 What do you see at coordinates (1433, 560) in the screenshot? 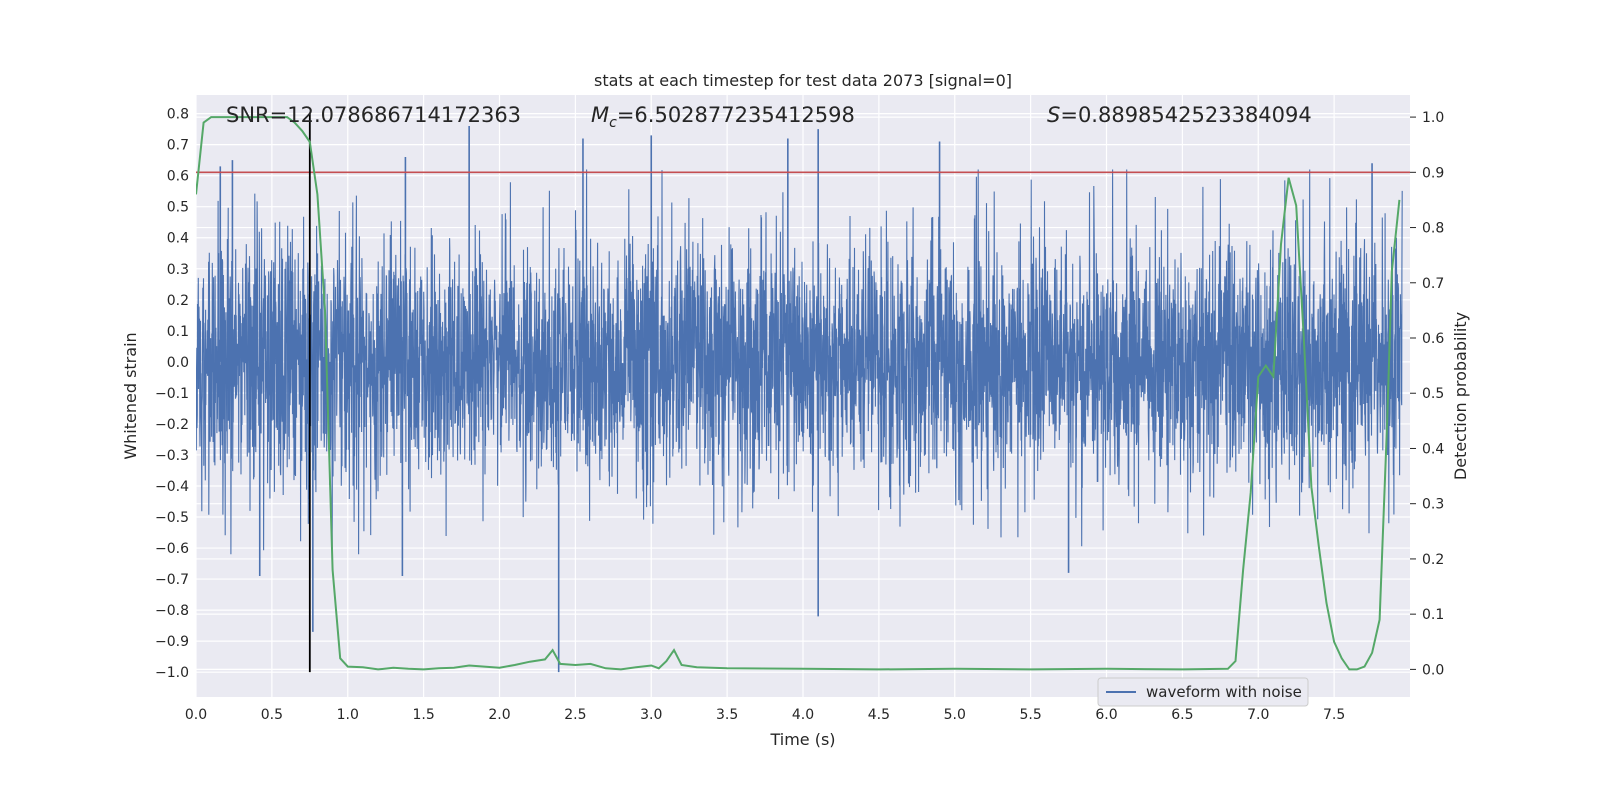
I see `y-right-tick-label: 0.2` at bounding box center [1433, 560].